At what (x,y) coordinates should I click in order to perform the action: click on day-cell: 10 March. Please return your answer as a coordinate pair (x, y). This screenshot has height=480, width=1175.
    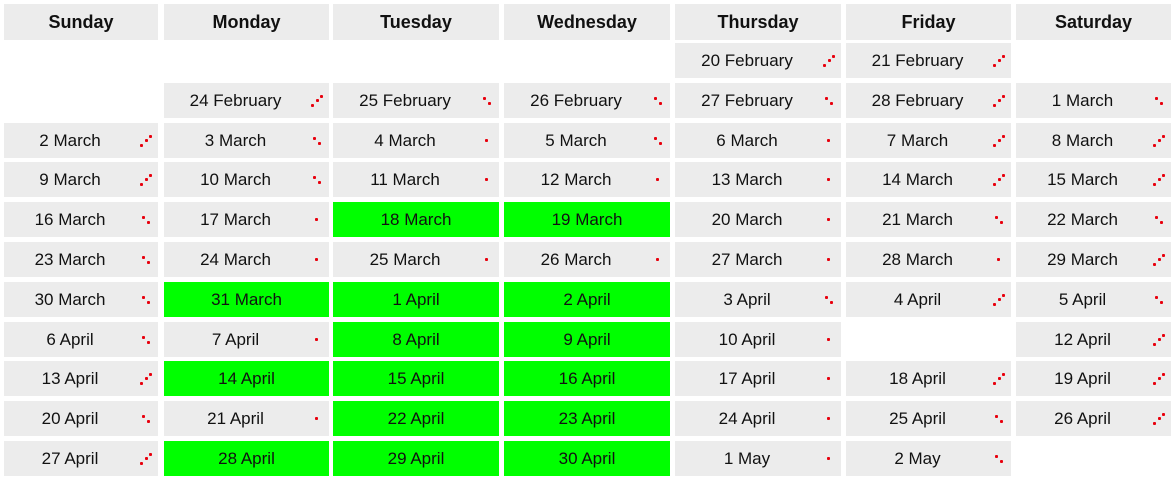
    Looking at the image, I should click on (246, 179).